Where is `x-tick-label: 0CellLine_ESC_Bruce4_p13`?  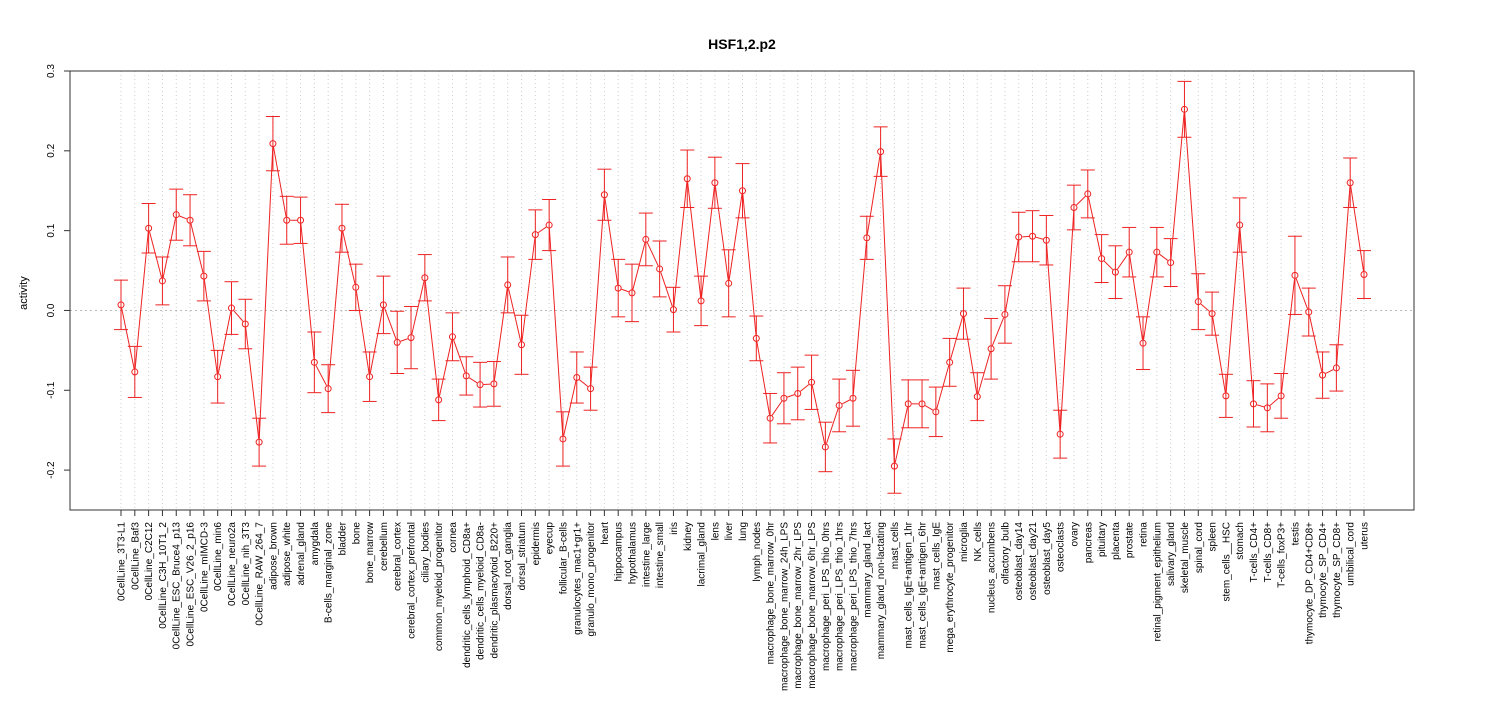 x-tick-label: 0CellLine_ESC_Bruce4_p13 is located at coordinates (177, 586).